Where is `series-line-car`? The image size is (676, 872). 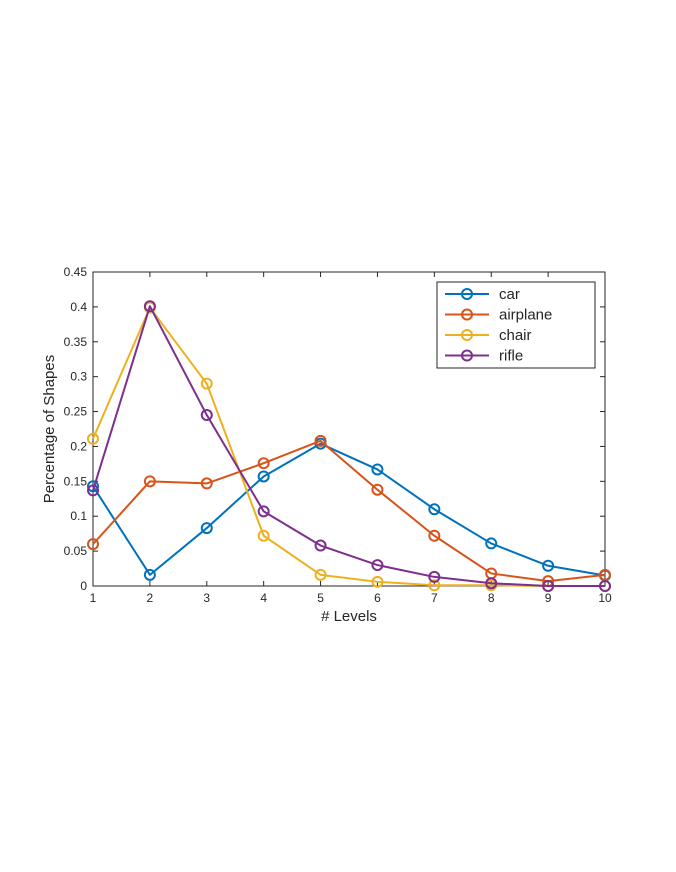
series-line-car is located at coordinates (349, 509).